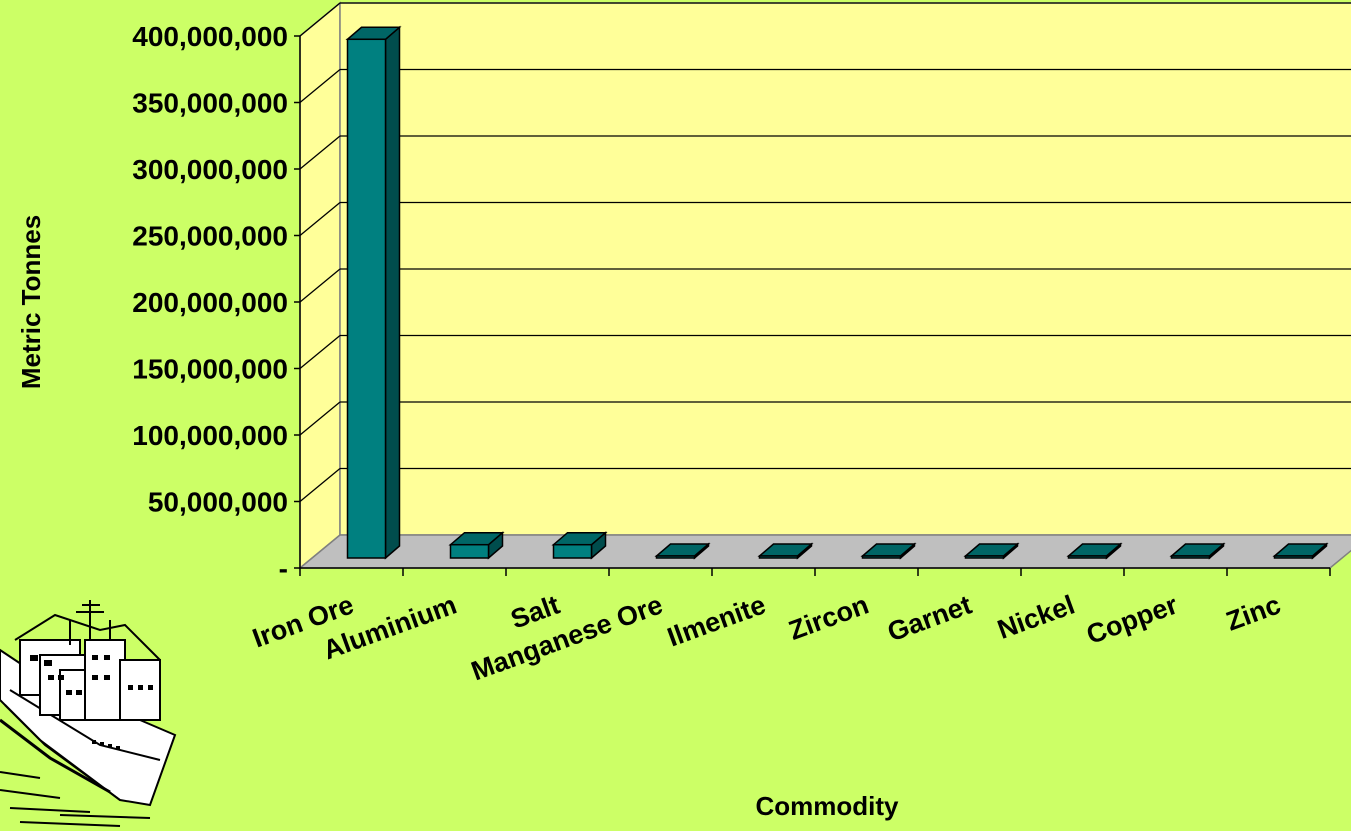 The width and height of the screenshot is (1351, 831). I want to click on y-tick-label: 250,000,000, so click(210, 236).